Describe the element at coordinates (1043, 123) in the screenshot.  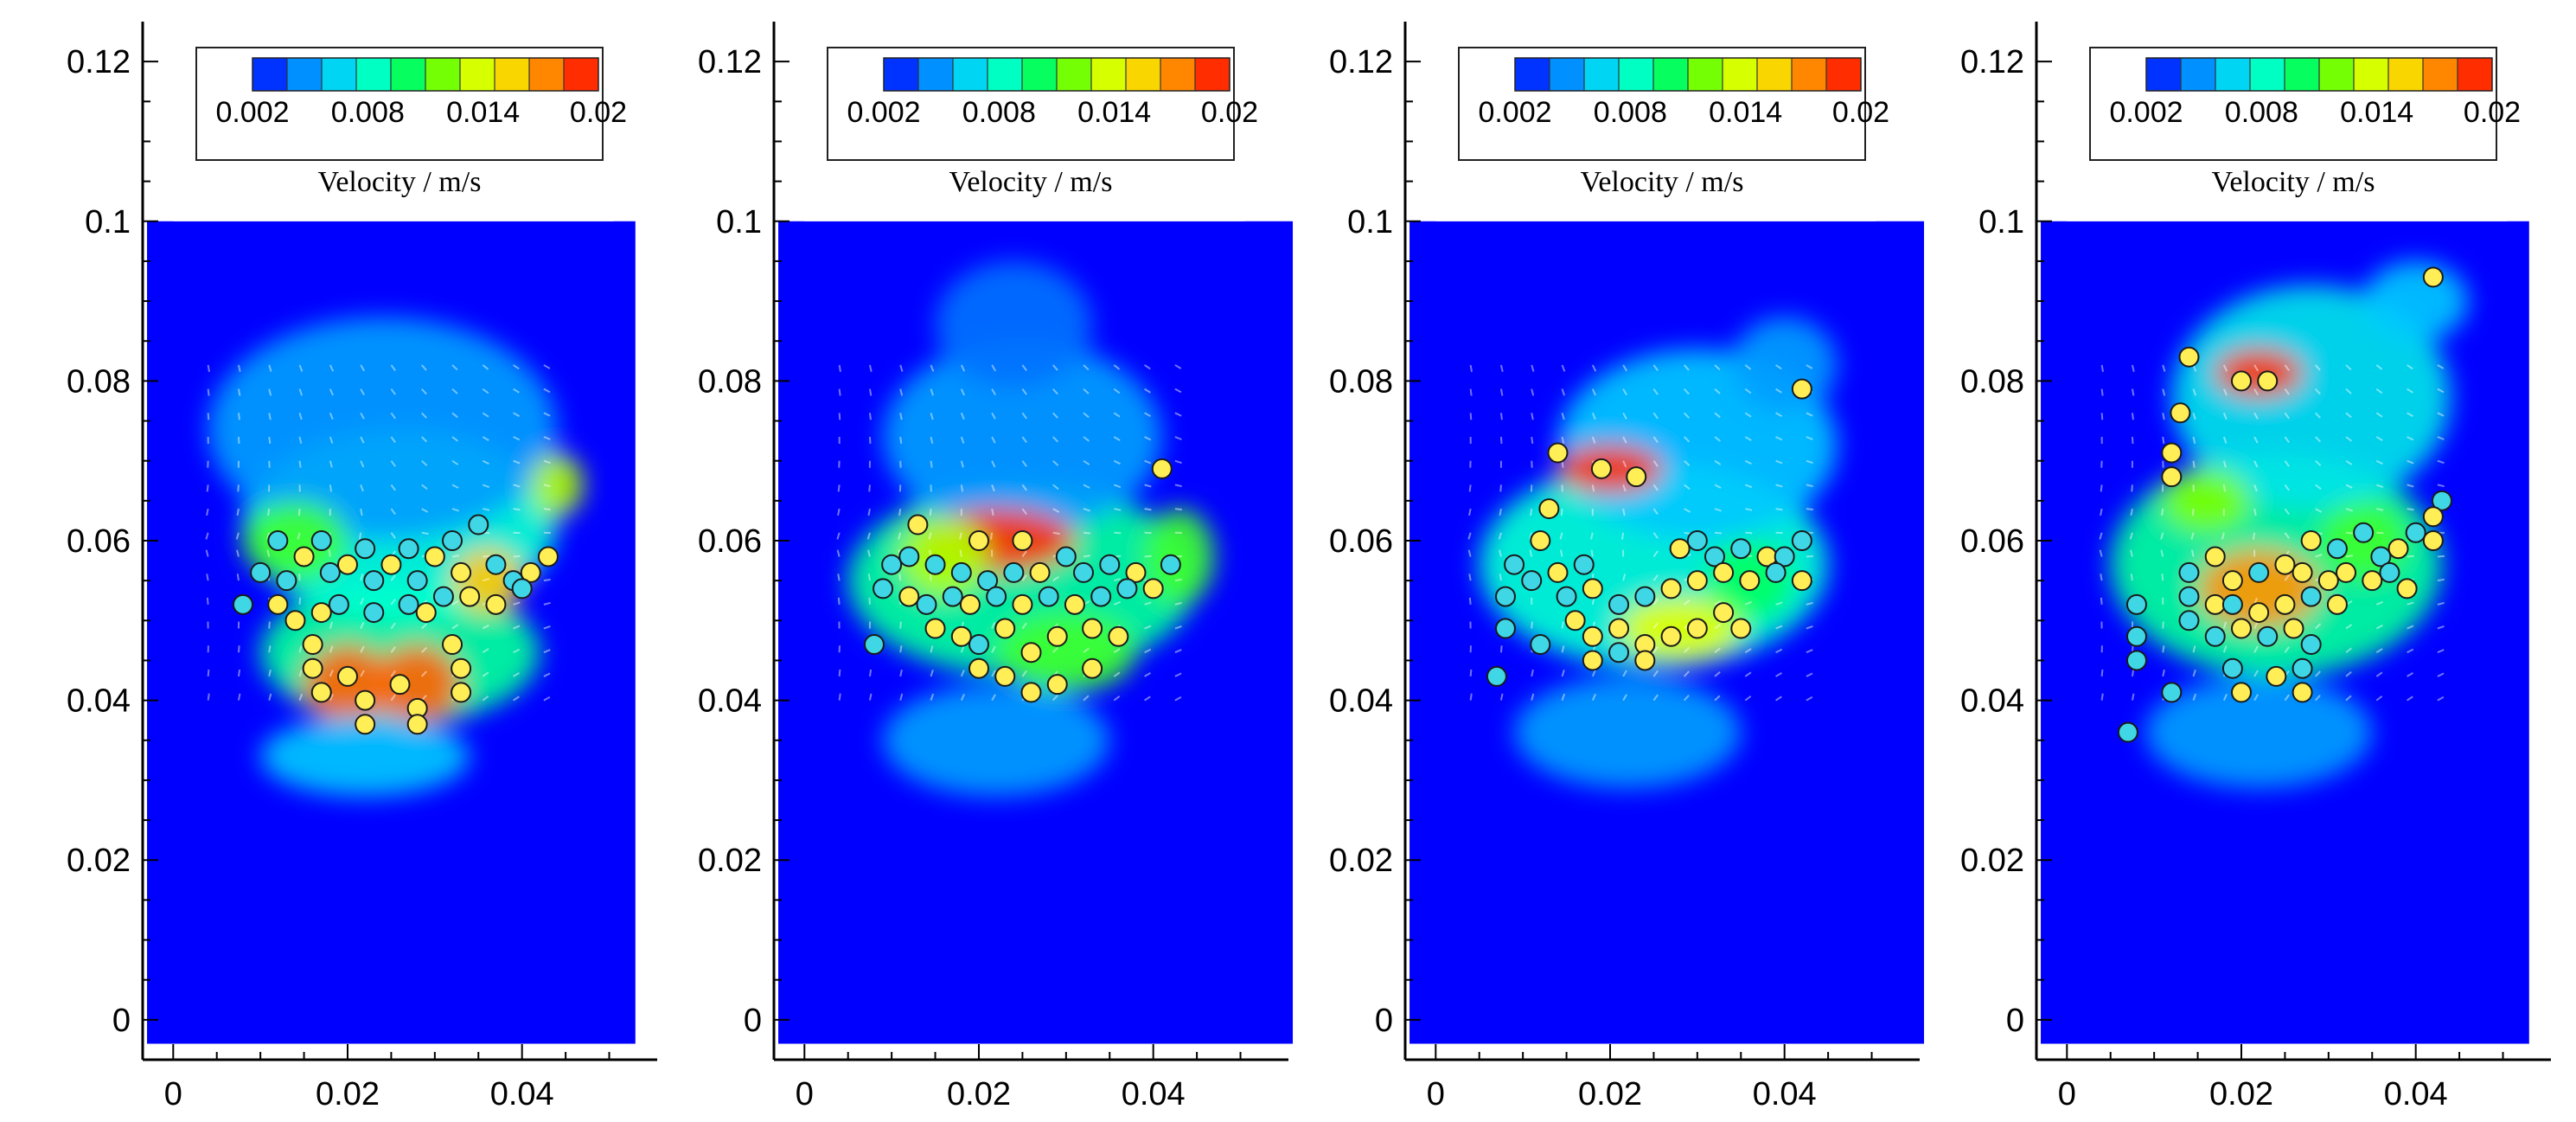
I see `colorbar-legend: 0.002 0.008 0.014 0.02 Velocity / m/s` at that location.